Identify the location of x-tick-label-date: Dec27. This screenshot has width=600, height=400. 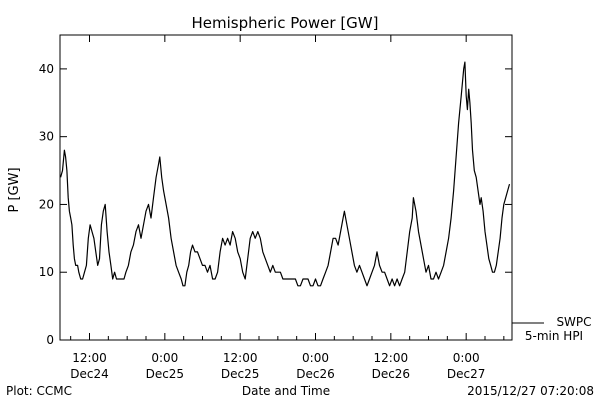
(466, 374).